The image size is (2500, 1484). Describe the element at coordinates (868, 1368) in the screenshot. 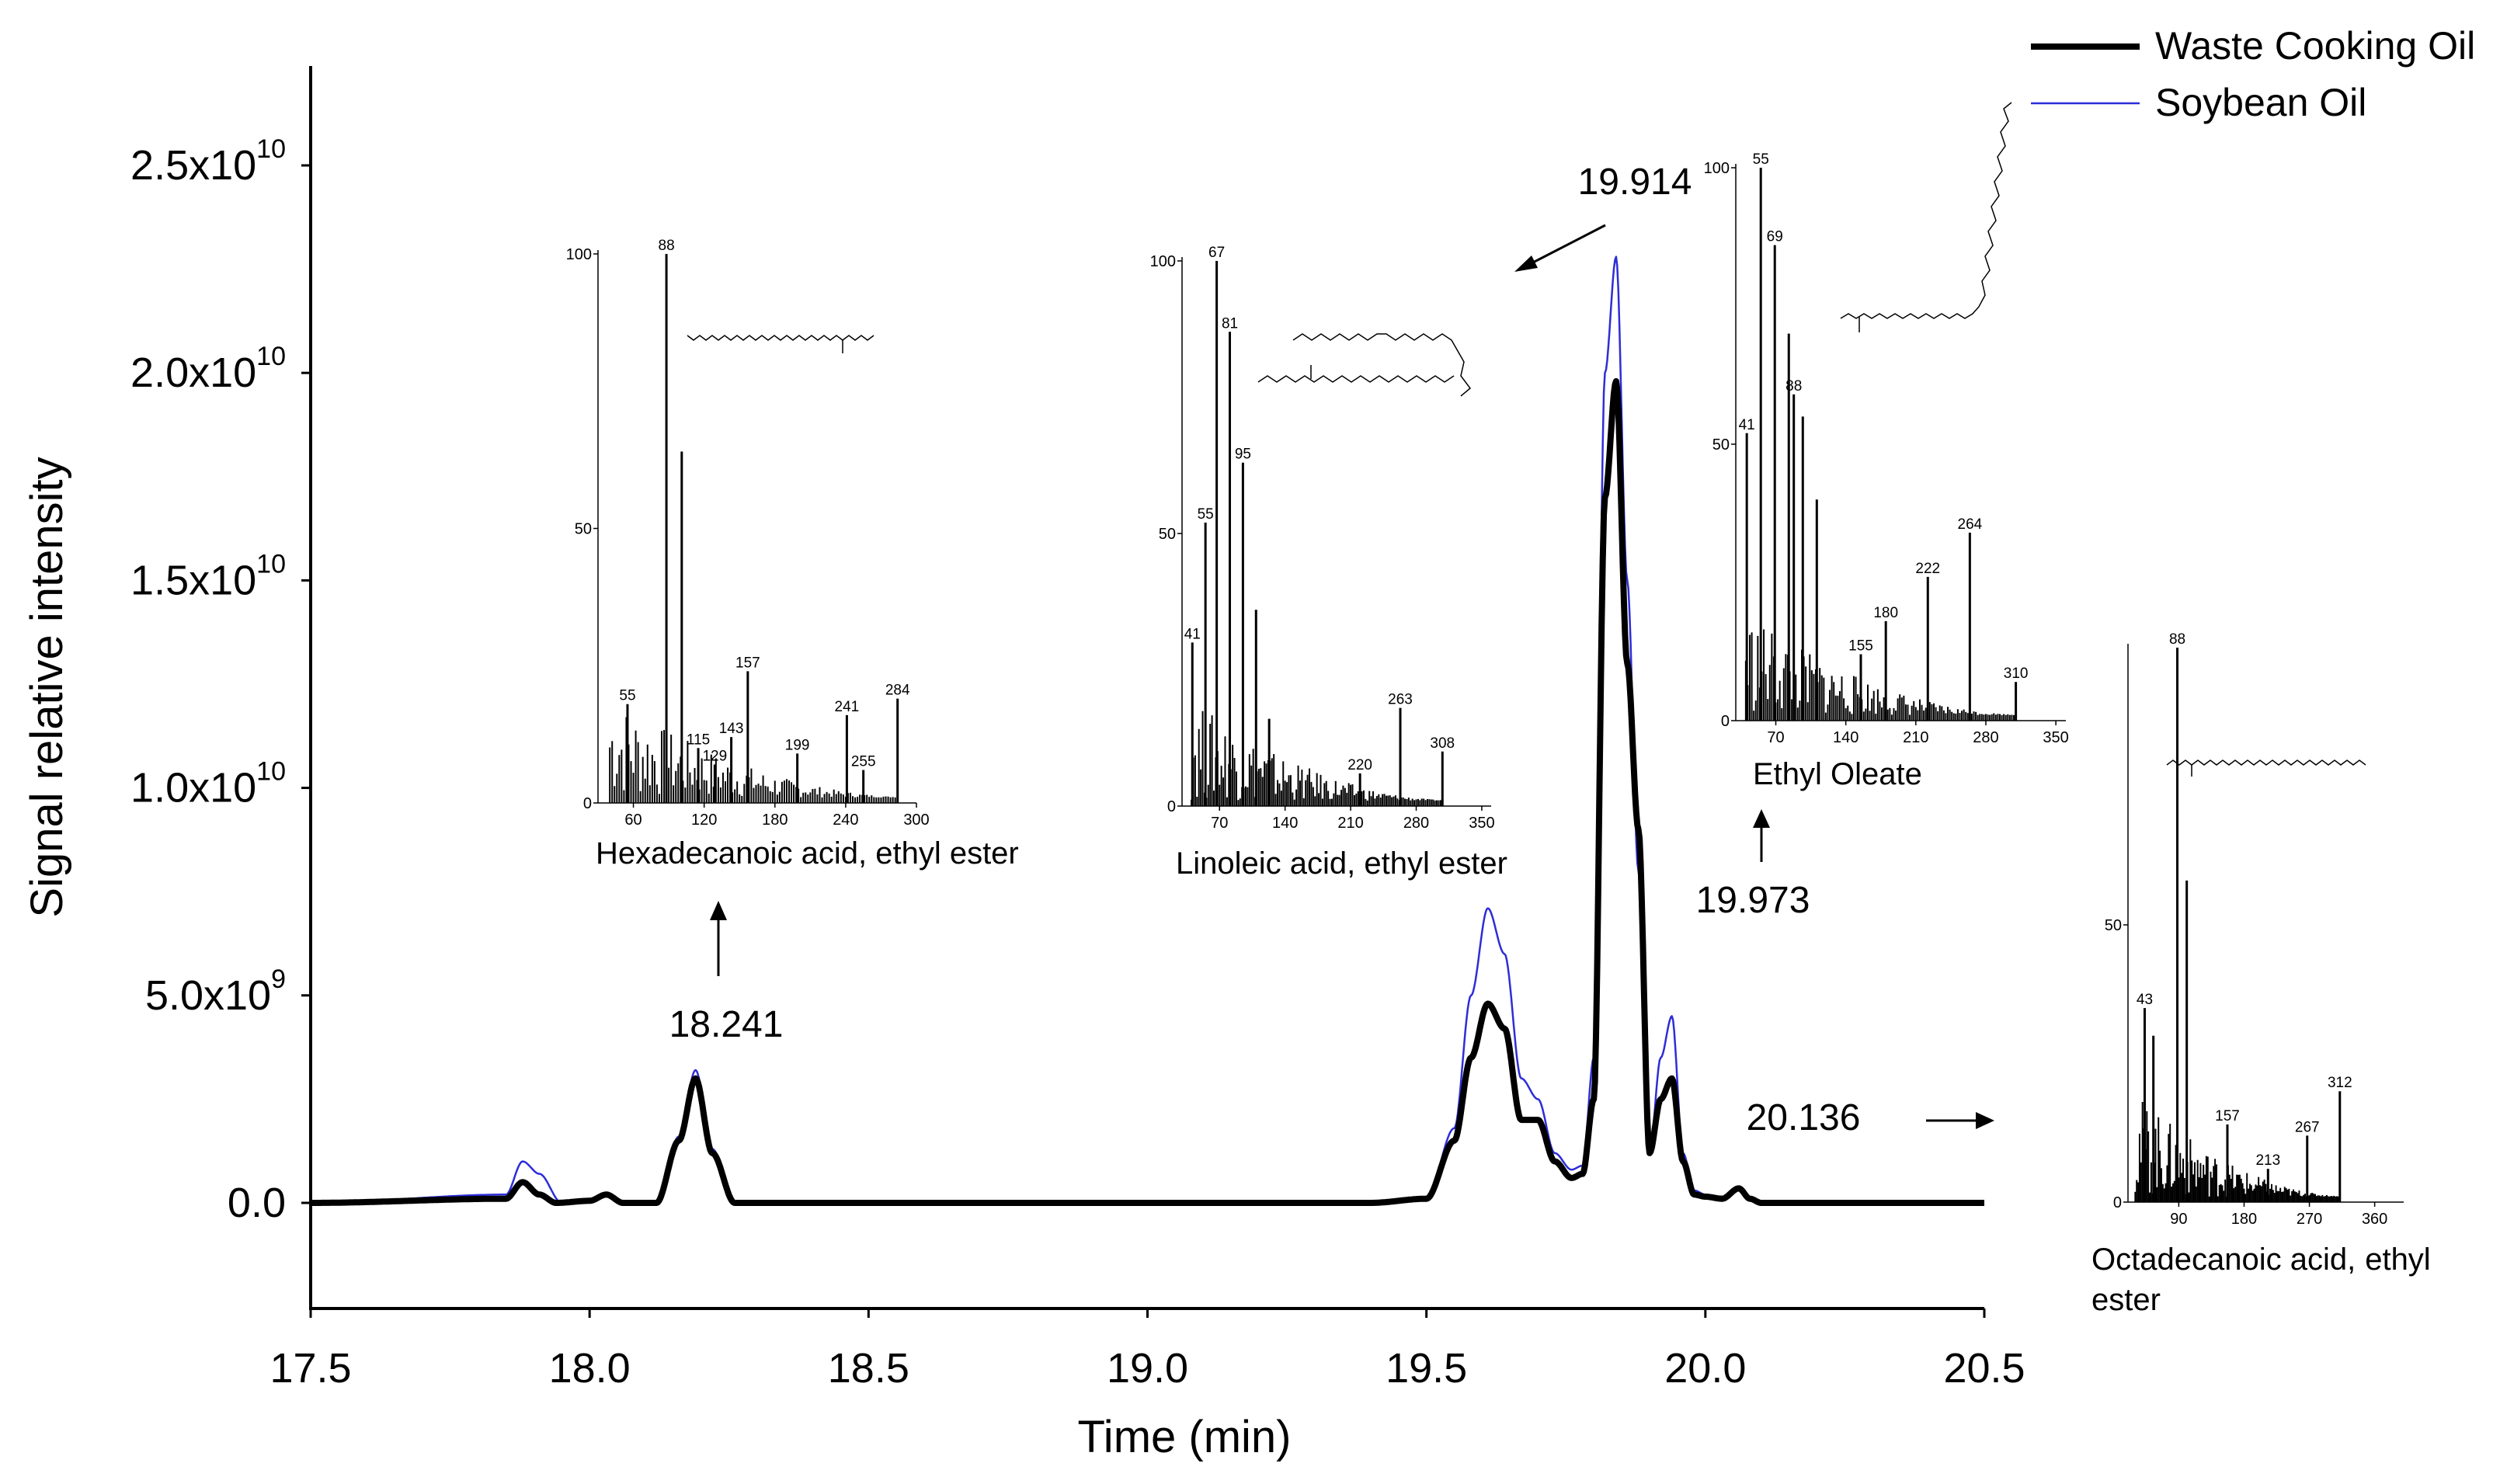

I see `x-tick-label: 18.5` at that location.